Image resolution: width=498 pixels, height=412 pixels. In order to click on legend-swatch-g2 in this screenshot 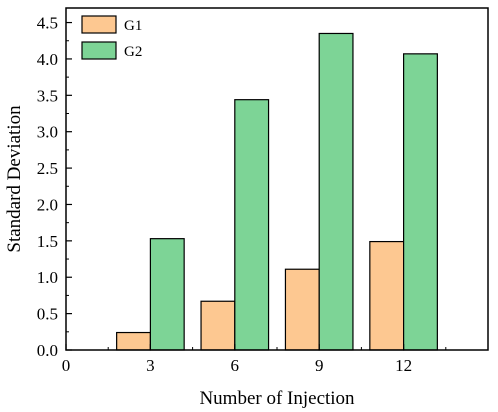, I will do `click(99, 50)`.